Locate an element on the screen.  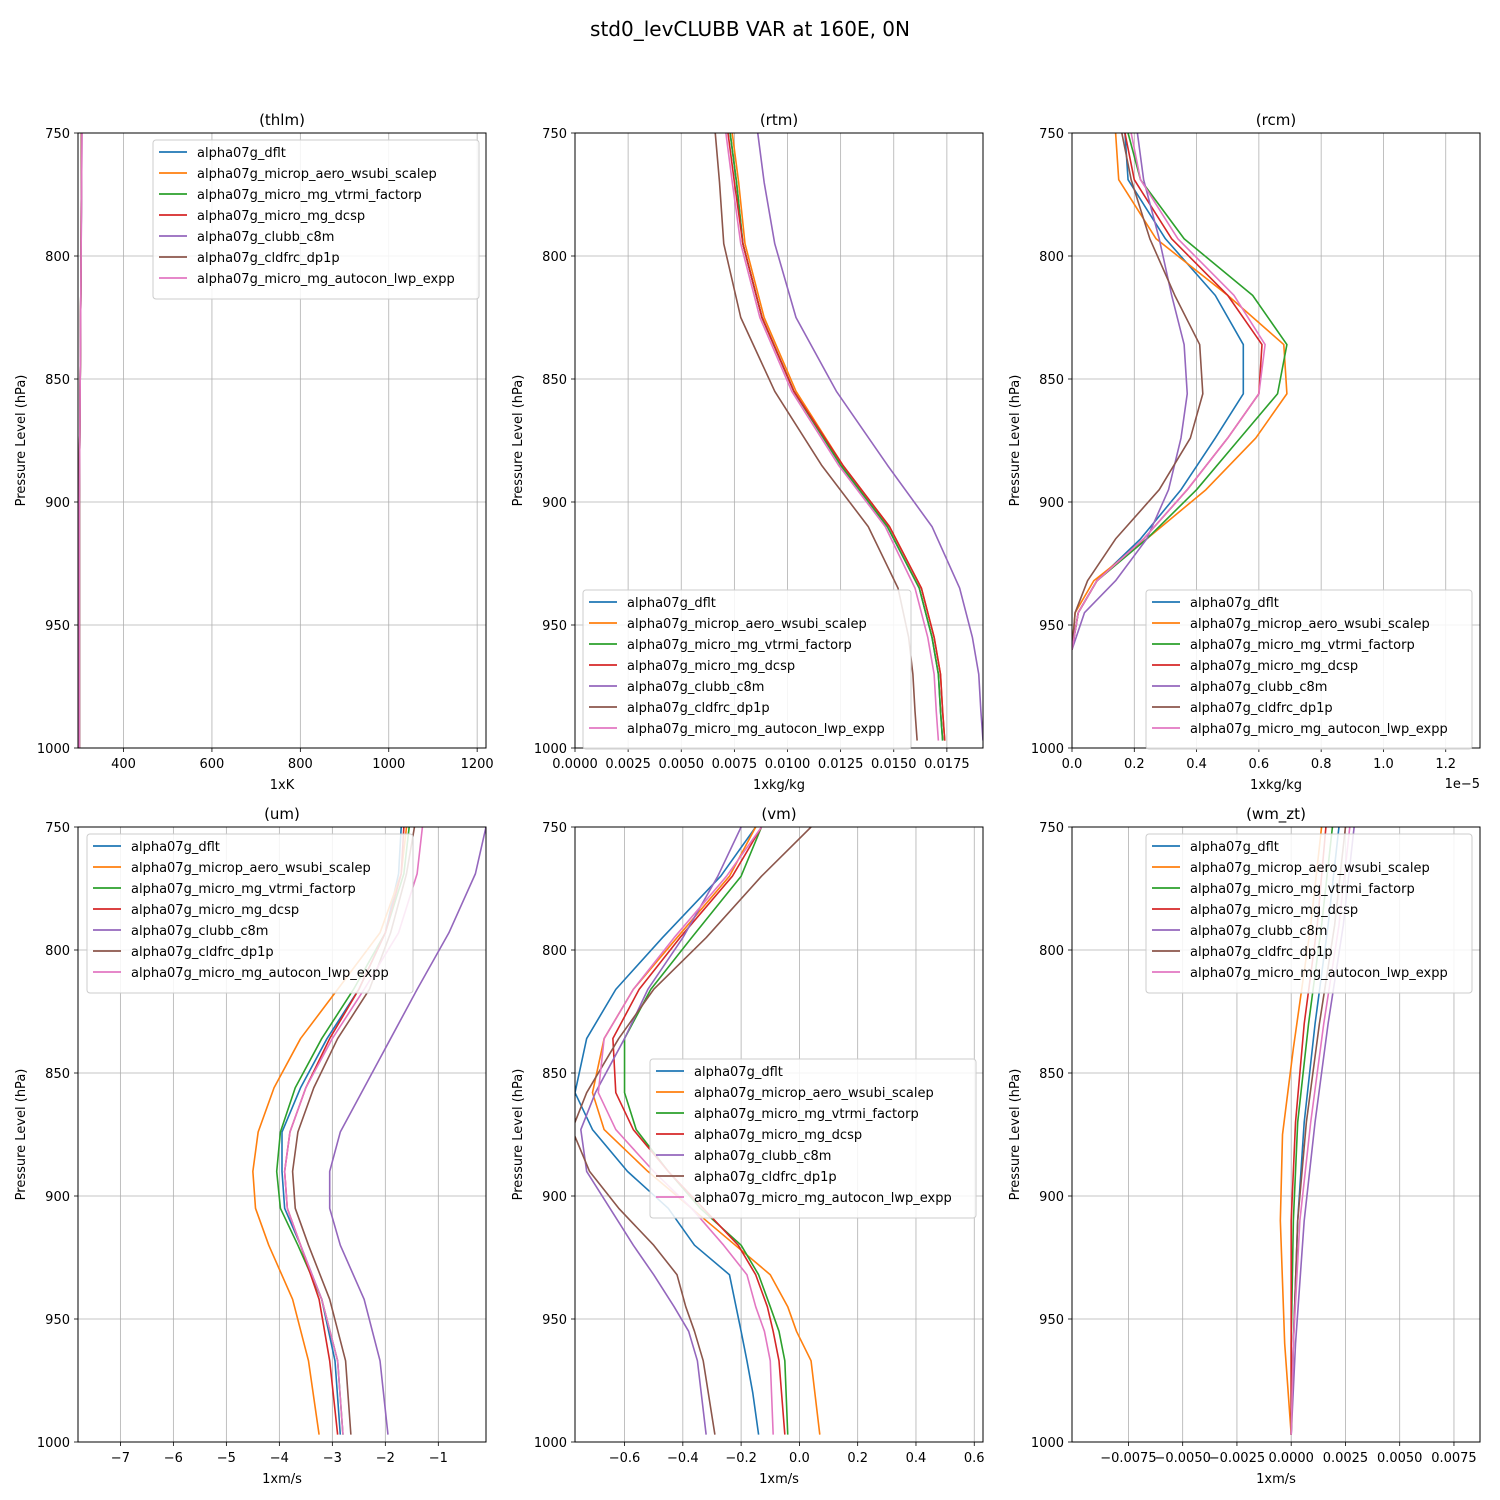
x-tick-label: −7 is located at coordinates (120, 1458).